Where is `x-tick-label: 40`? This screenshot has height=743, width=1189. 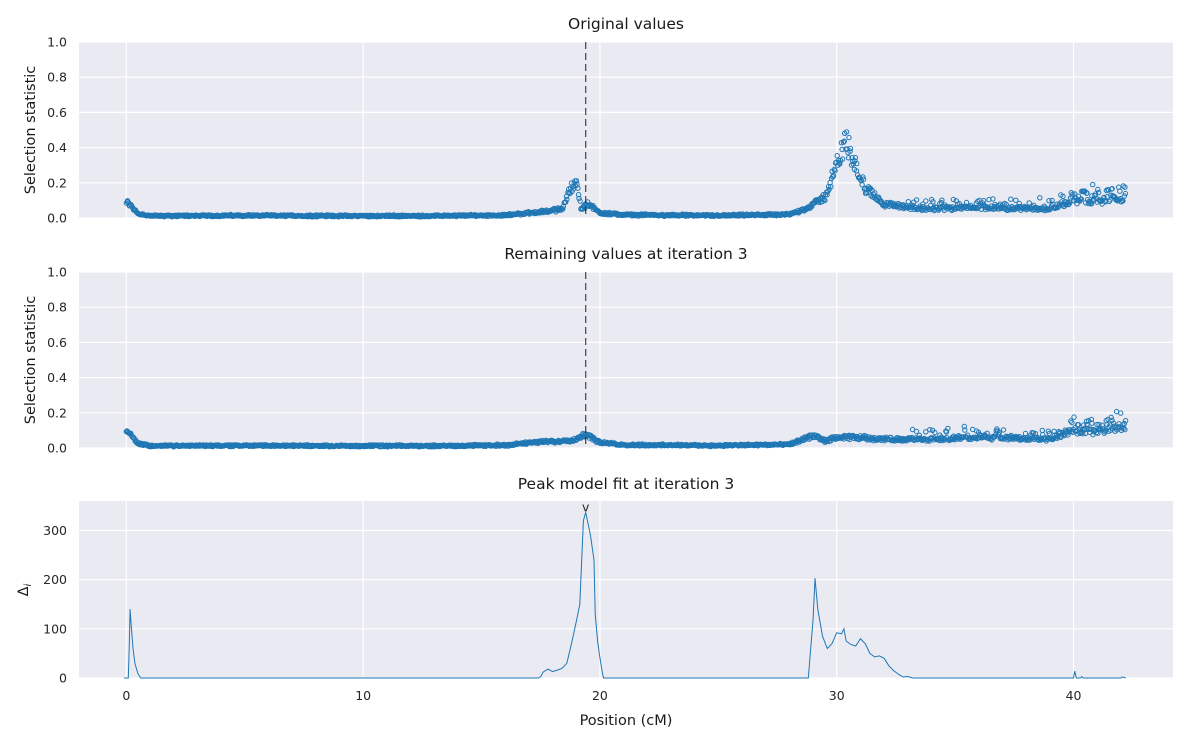 x-tick-label: 40 is located at coordinates (1074, 695).